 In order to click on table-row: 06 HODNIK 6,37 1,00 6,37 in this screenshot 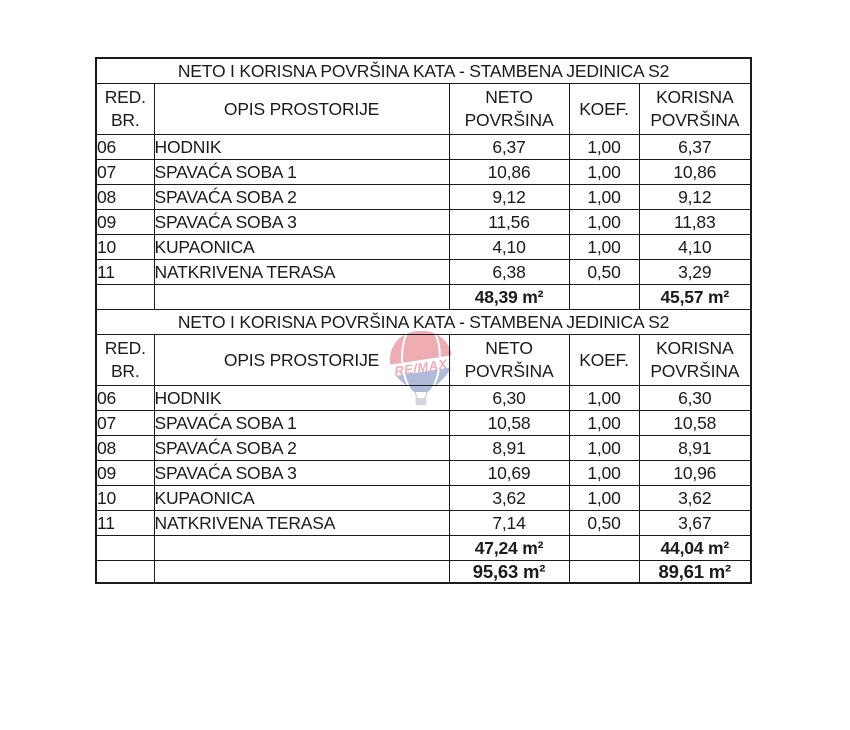, I will do `click(423, 147)`.